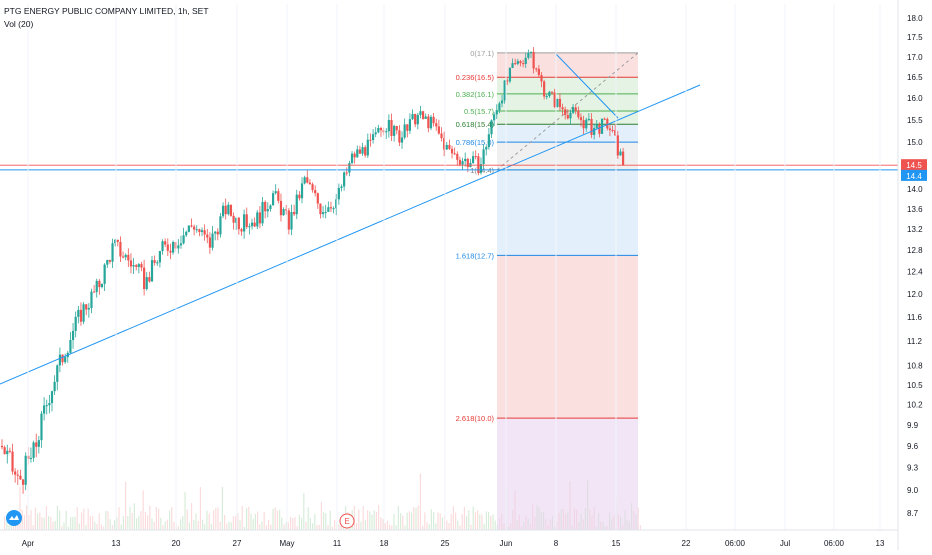 Image resolution: width=932 pixels, height=555 pixels. Describe the element at coordinates (913, 425) in the screenshot. I see `y-tick-label: 9.9` at that location.